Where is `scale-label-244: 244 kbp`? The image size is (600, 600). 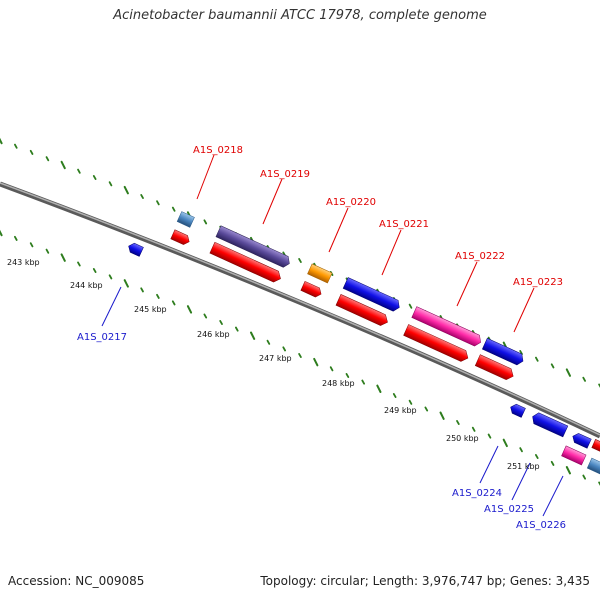
scale-label-244: 244 kbp is located at coordinates (86, 285).